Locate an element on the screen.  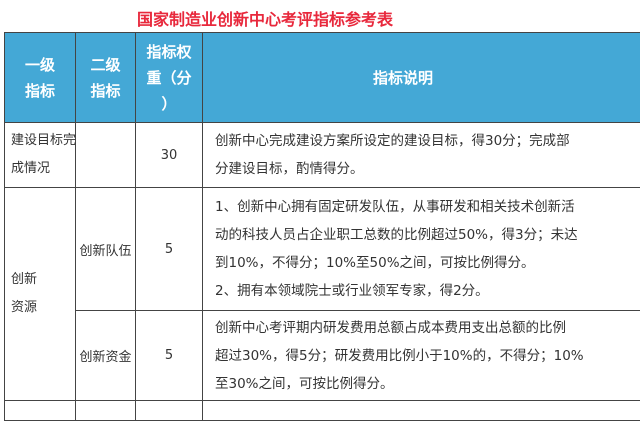
cell-text: 成情况 is located at coordinates (43, 169).